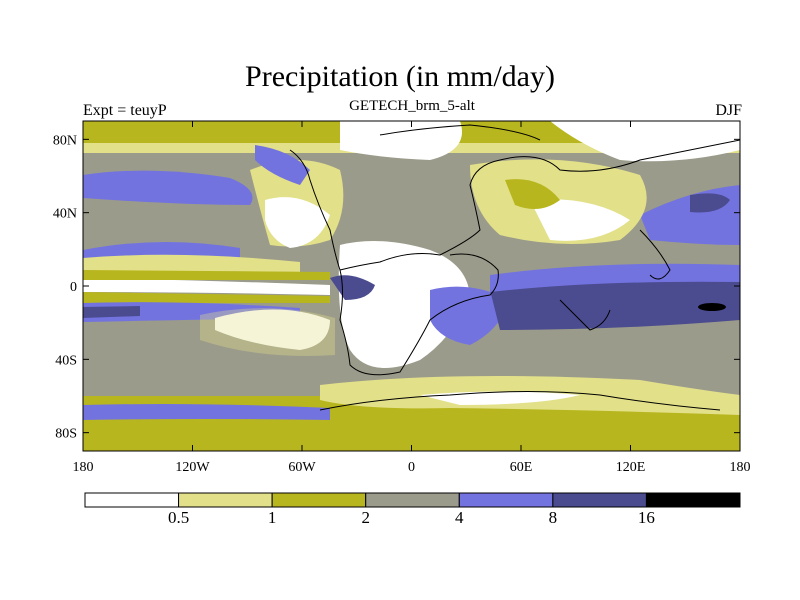 The height and width of the screenshot is (600, 800). What do you see at coordinates (412, 509) in the screenshot?
I see `colorbar: 0.5 1 2 4 8 16` at bounding box center [412, 509].